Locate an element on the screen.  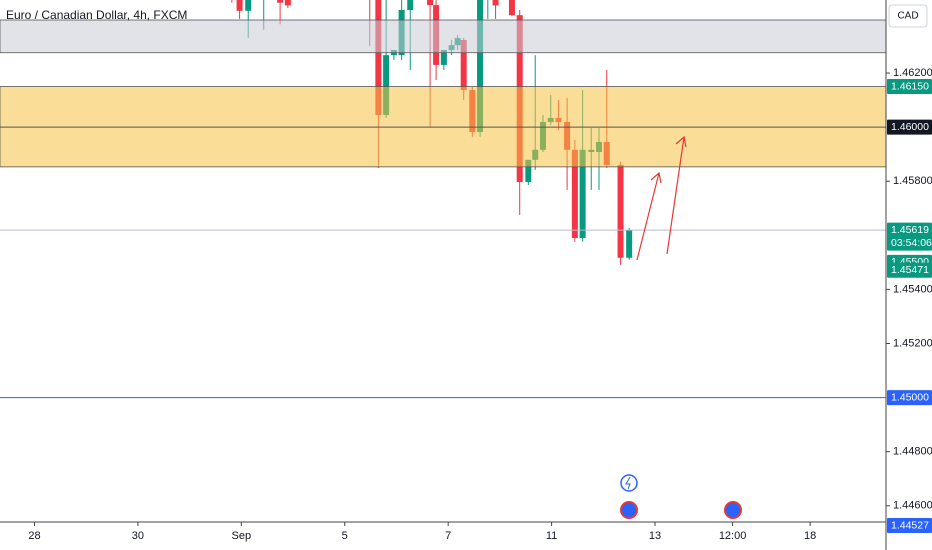
y-tick-label: 1.45400 is located at coordinates (912, 289).